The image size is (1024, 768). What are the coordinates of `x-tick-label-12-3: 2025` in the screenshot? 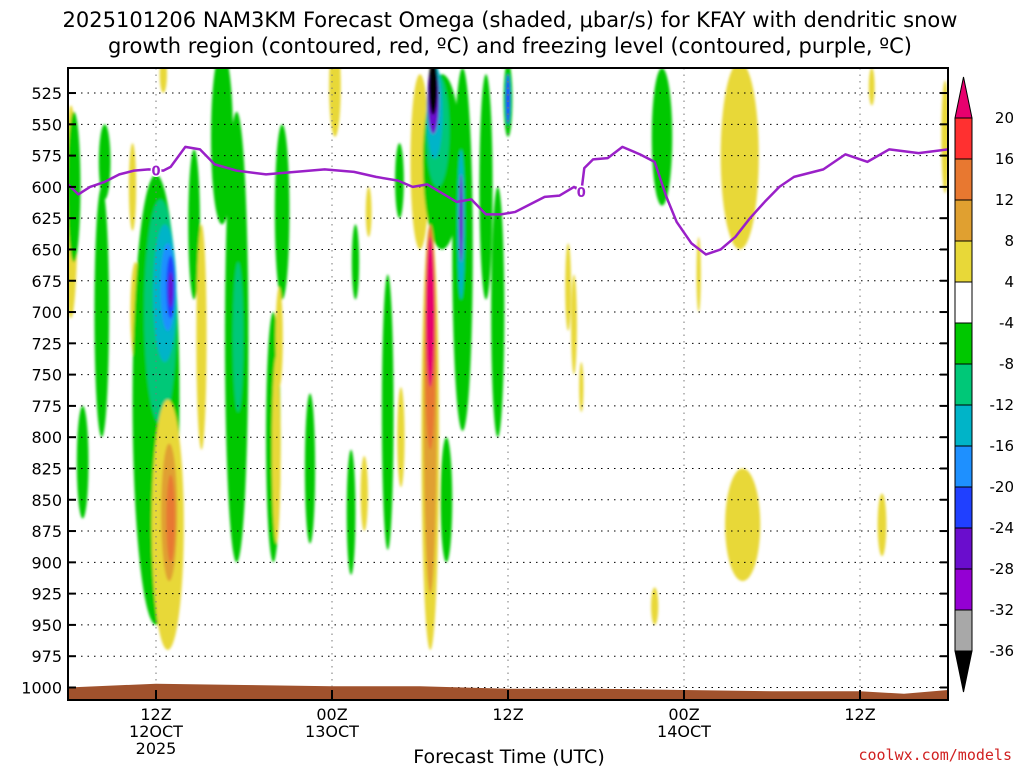 It's located at (156, 748).